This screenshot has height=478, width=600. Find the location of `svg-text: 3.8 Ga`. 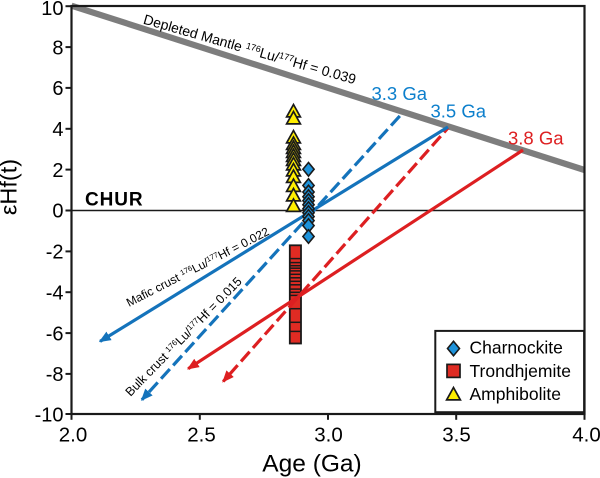

svg-text: 3.8 Ga is located at coordinates (536, 138).